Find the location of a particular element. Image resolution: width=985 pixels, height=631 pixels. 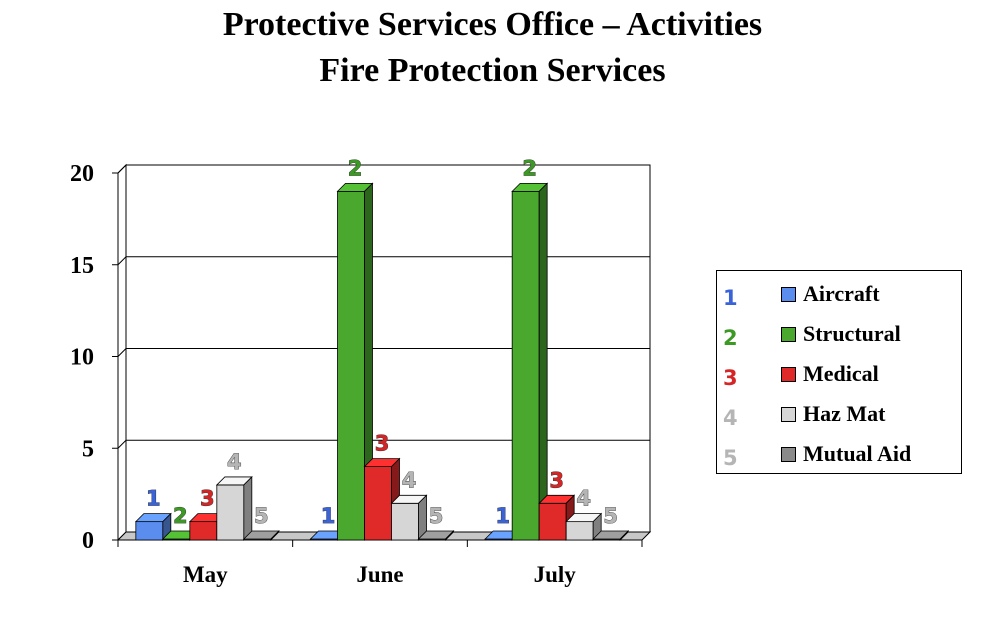

legend-label: Haz Mat is located at coordinates (844, 413).